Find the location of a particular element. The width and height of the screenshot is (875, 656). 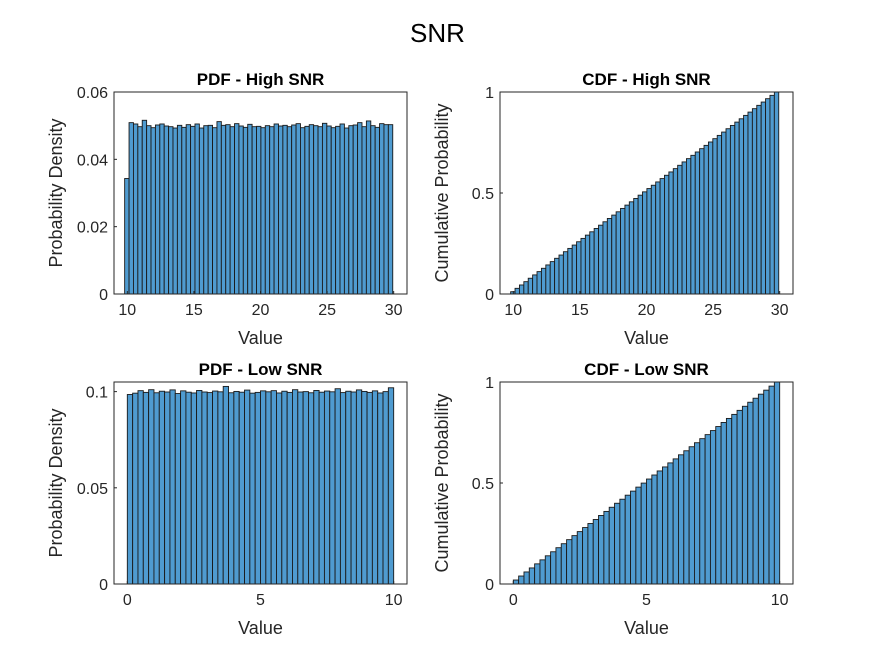

subplot-title: CDF - Low SNR is located at coordinates (646, 369).